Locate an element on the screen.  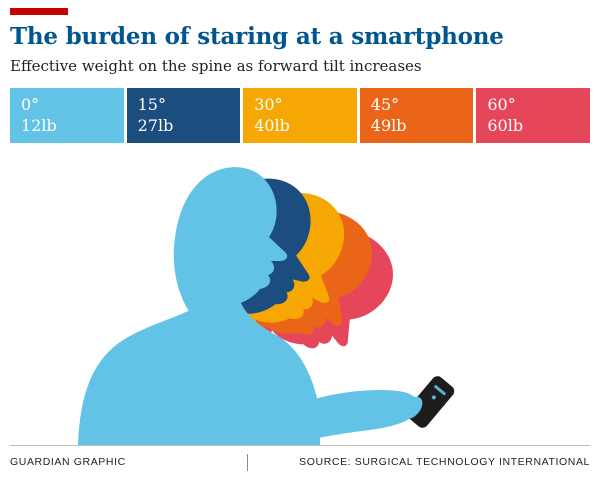
graphic-credit: GUARDIAN GRAPHIC is located at coordinates (129, 463).